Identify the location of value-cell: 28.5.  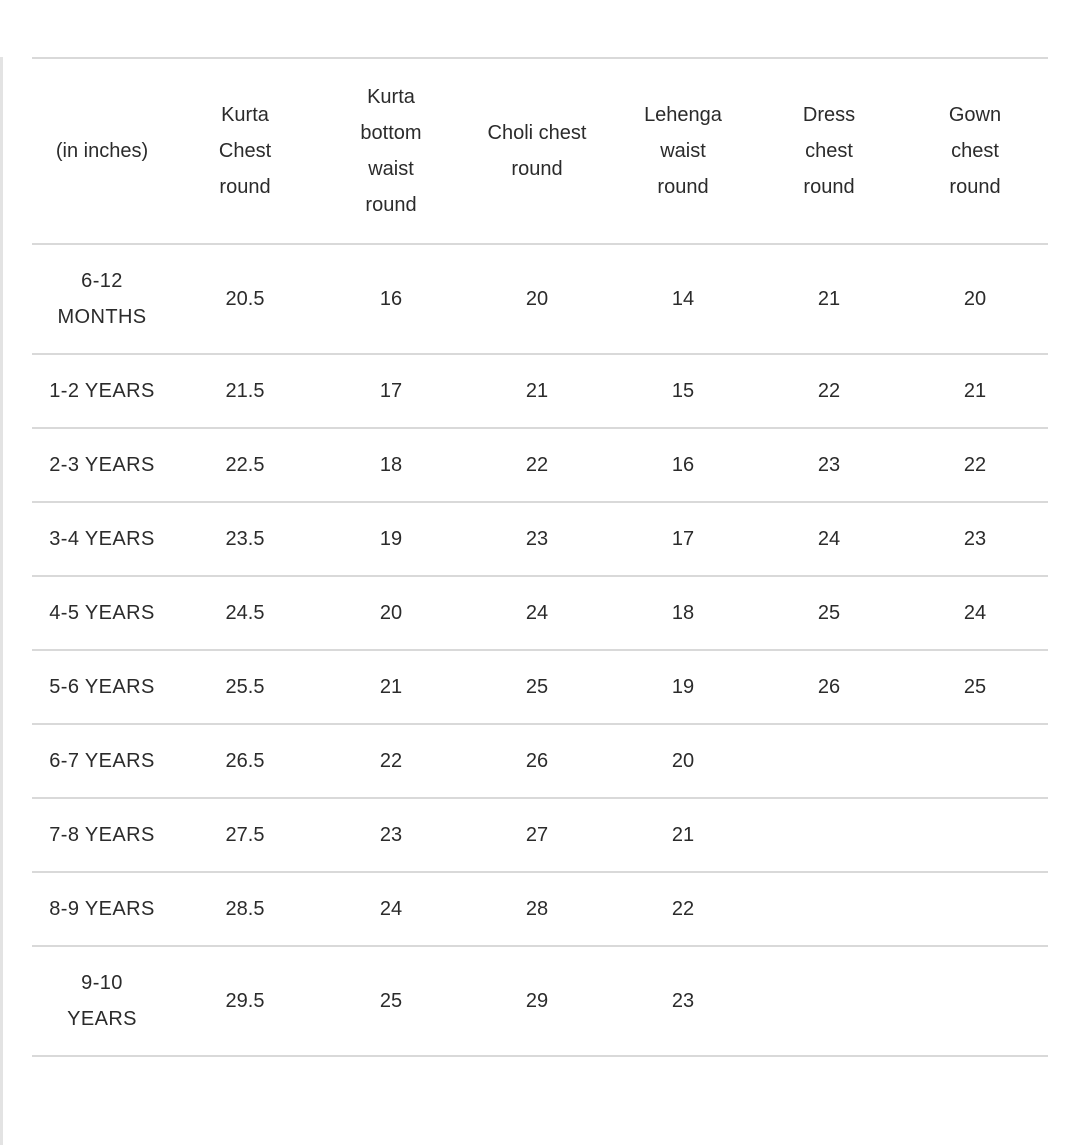
(245, 909).